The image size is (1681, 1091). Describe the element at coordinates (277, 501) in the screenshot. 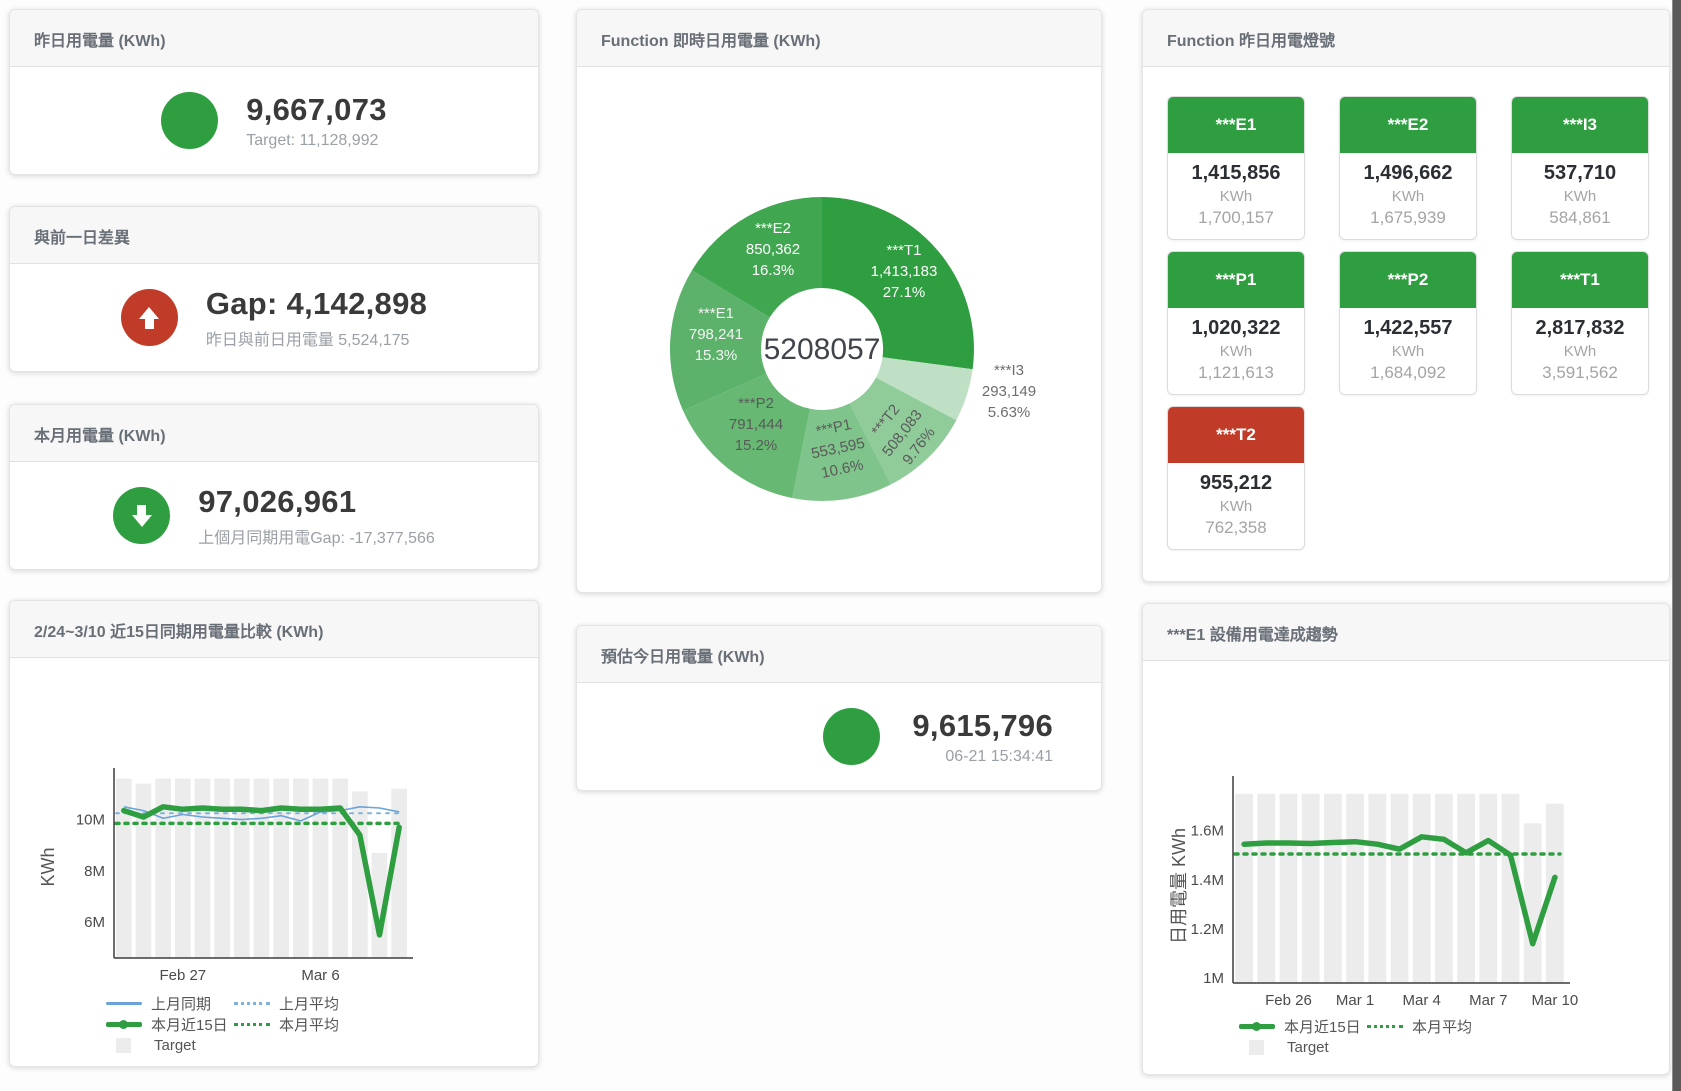

I see `stat-value: 97,026,961` at that location.